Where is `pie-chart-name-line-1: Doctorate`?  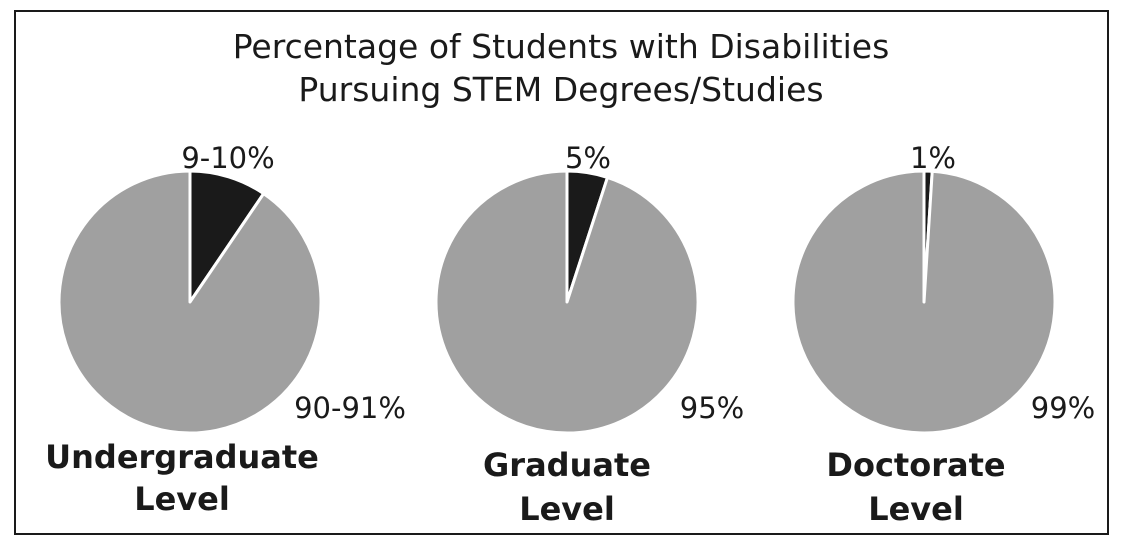 pie-chart-name-line-1: Doctorate is located at coordinates (915, 465).